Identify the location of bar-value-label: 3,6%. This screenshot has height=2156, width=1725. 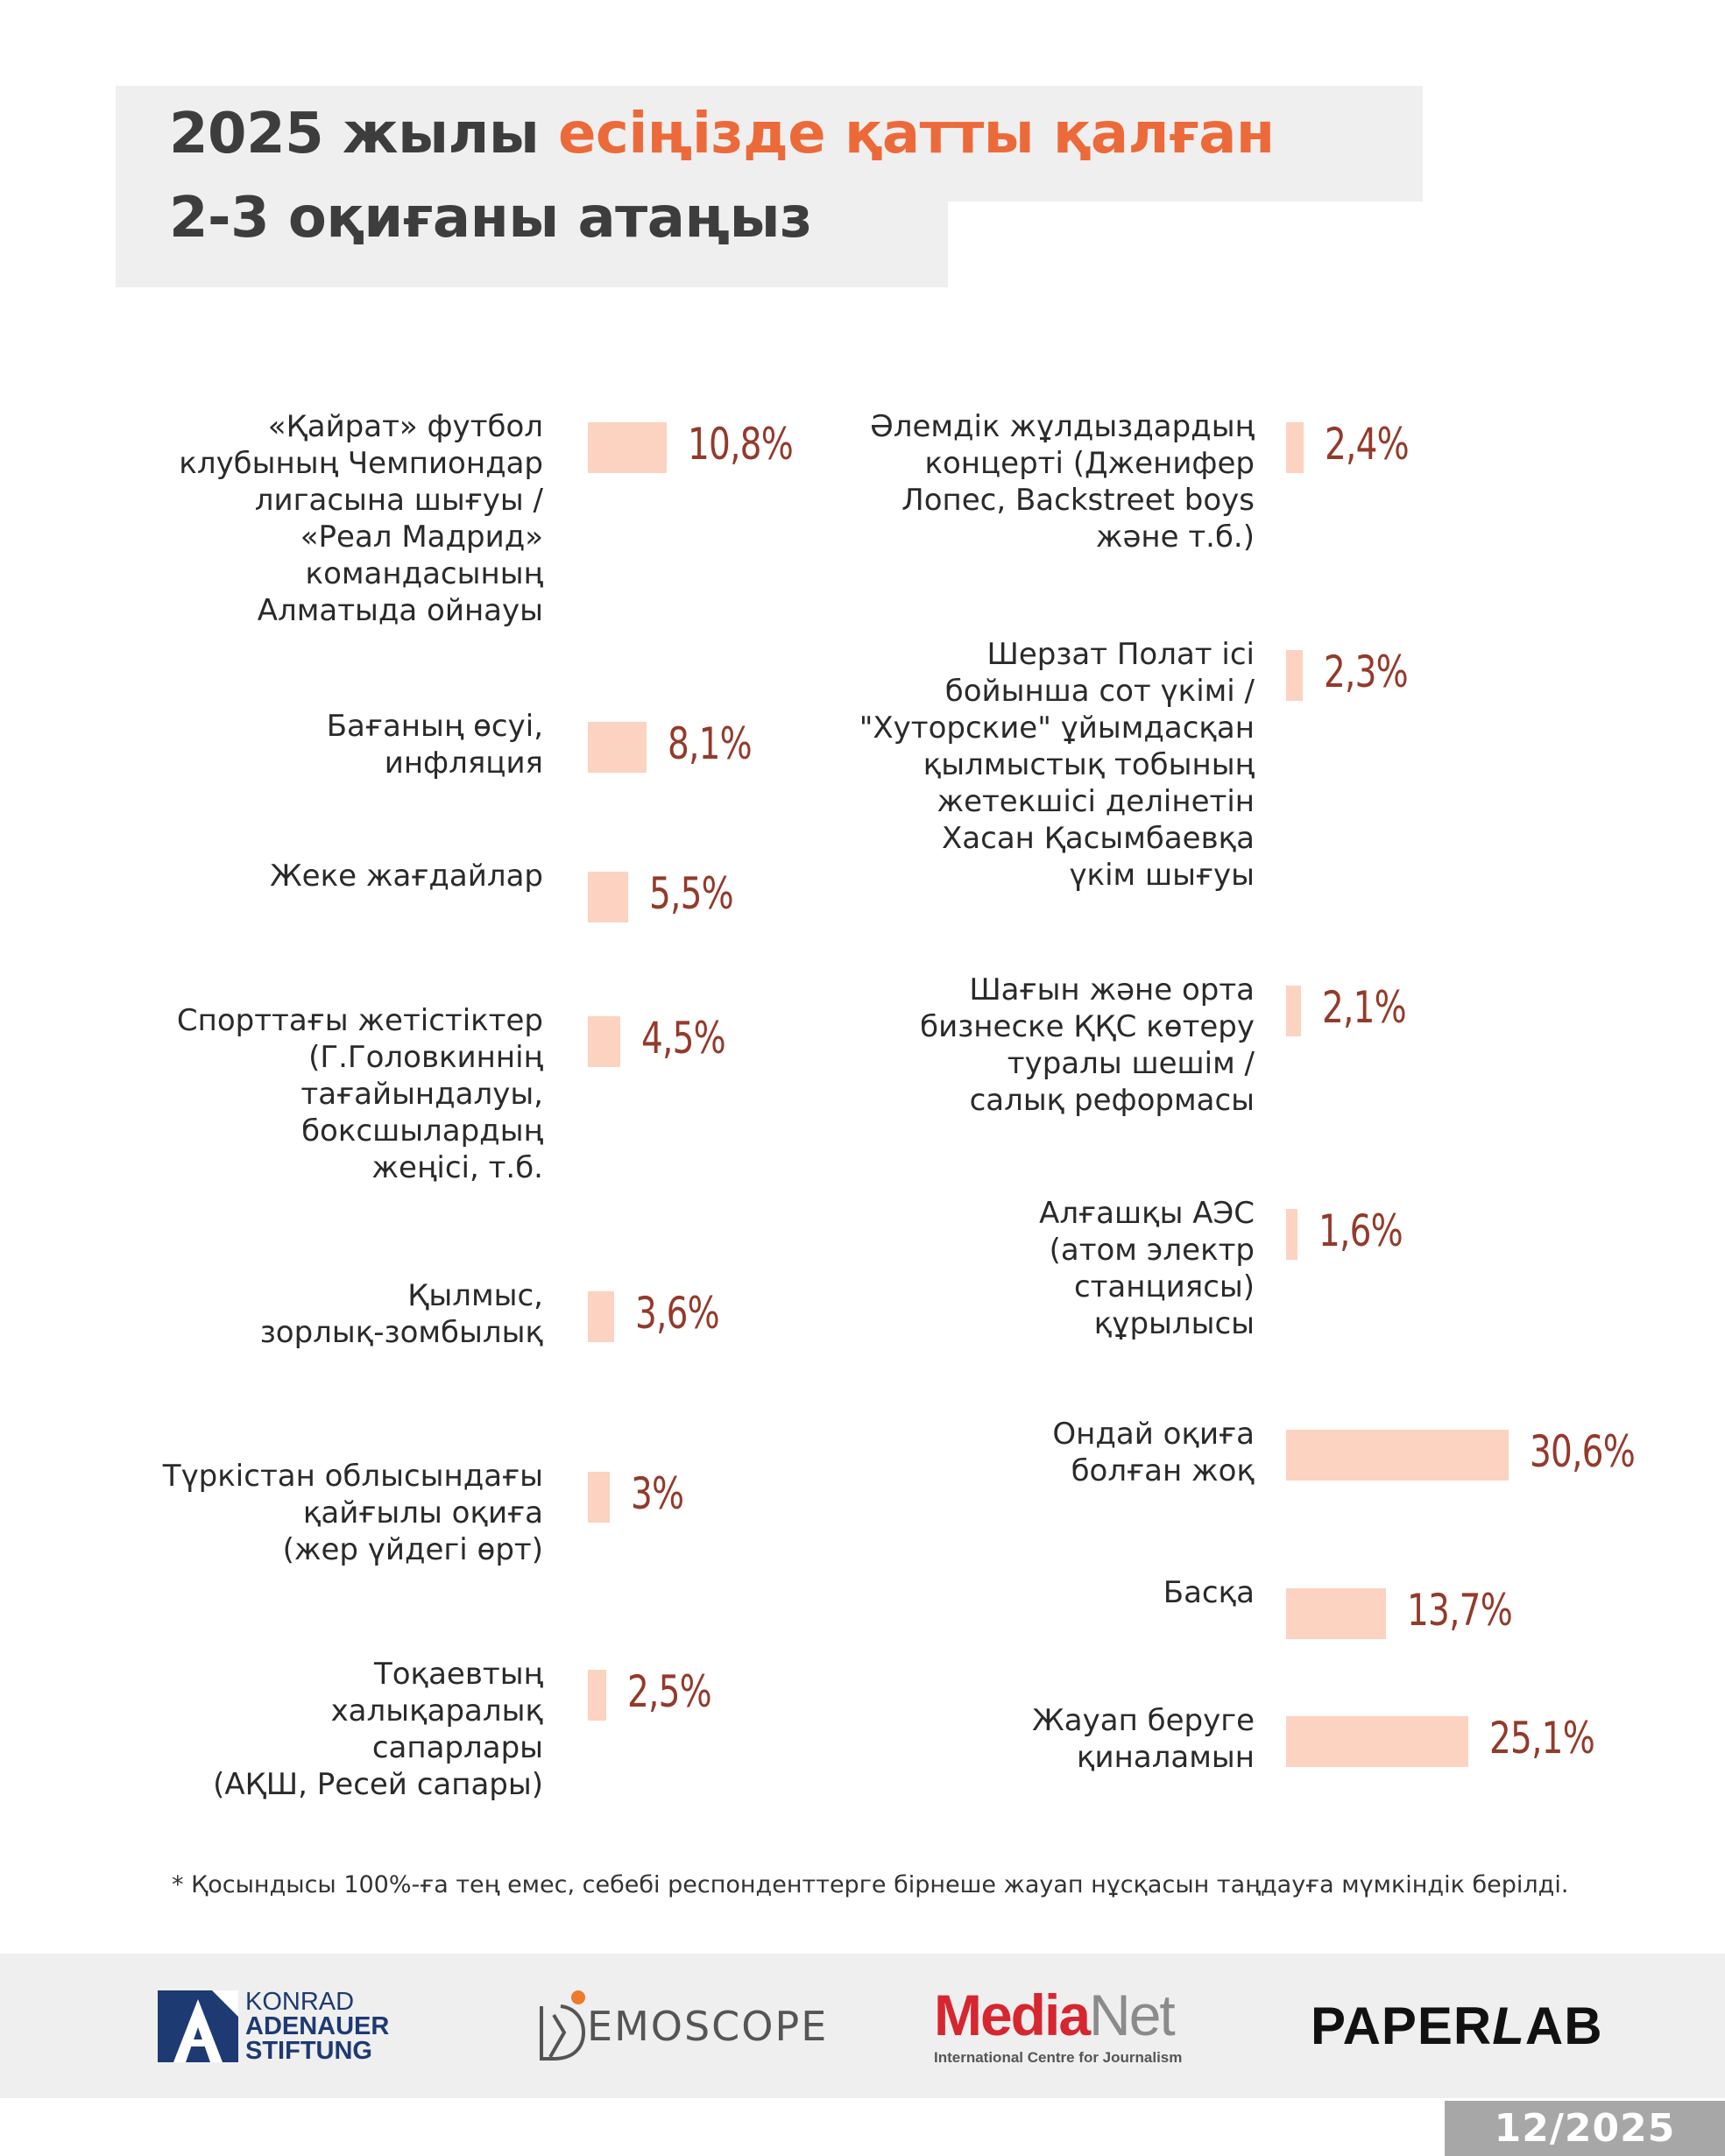
(677, 1313).